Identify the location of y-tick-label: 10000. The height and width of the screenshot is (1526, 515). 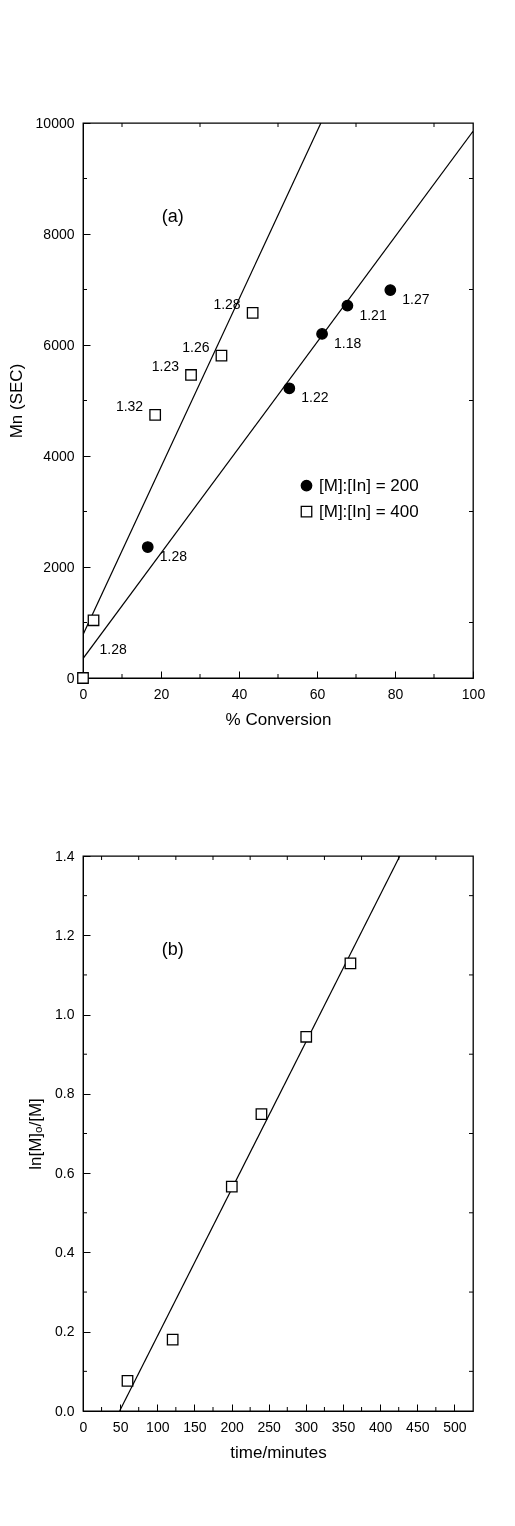
(55, 122).